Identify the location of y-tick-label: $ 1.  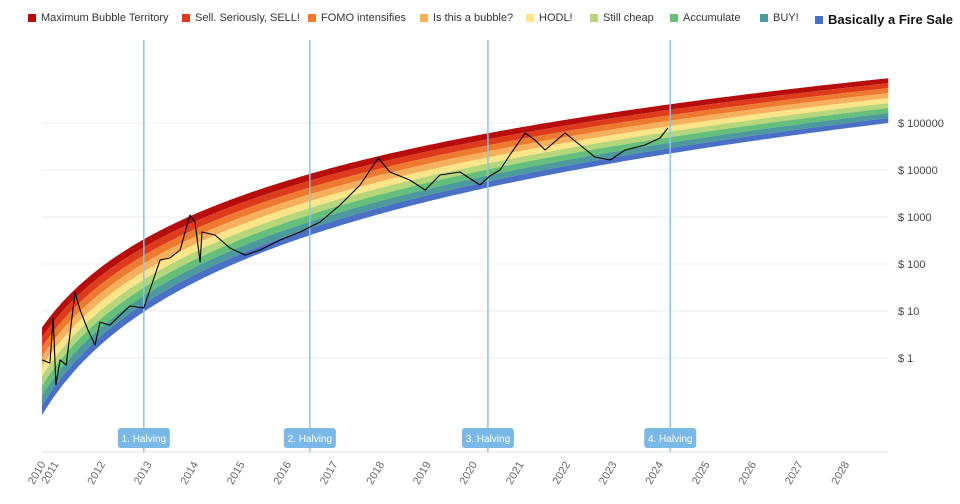
(905, 359).